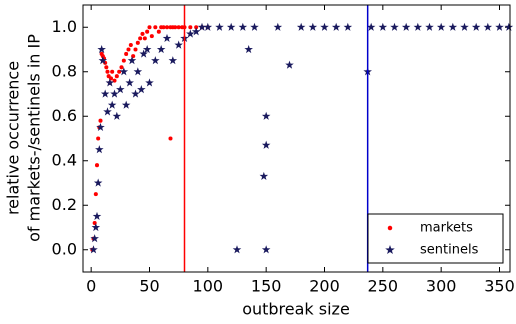 This screenshot has width=516, height=324. Describe the element at coordinates (91, 286) in the screenshot. I see `x-tick-label: 0` at that location.